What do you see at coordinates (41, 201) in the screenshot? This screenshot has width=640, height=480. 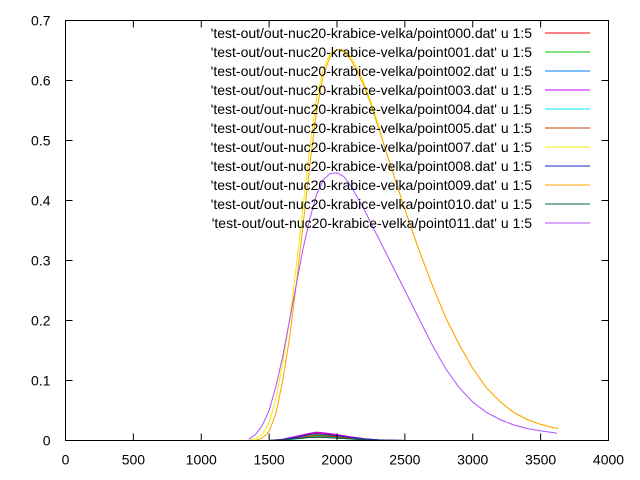 I see `y-tick-label: 0.4` at bounding box center [41, 201].